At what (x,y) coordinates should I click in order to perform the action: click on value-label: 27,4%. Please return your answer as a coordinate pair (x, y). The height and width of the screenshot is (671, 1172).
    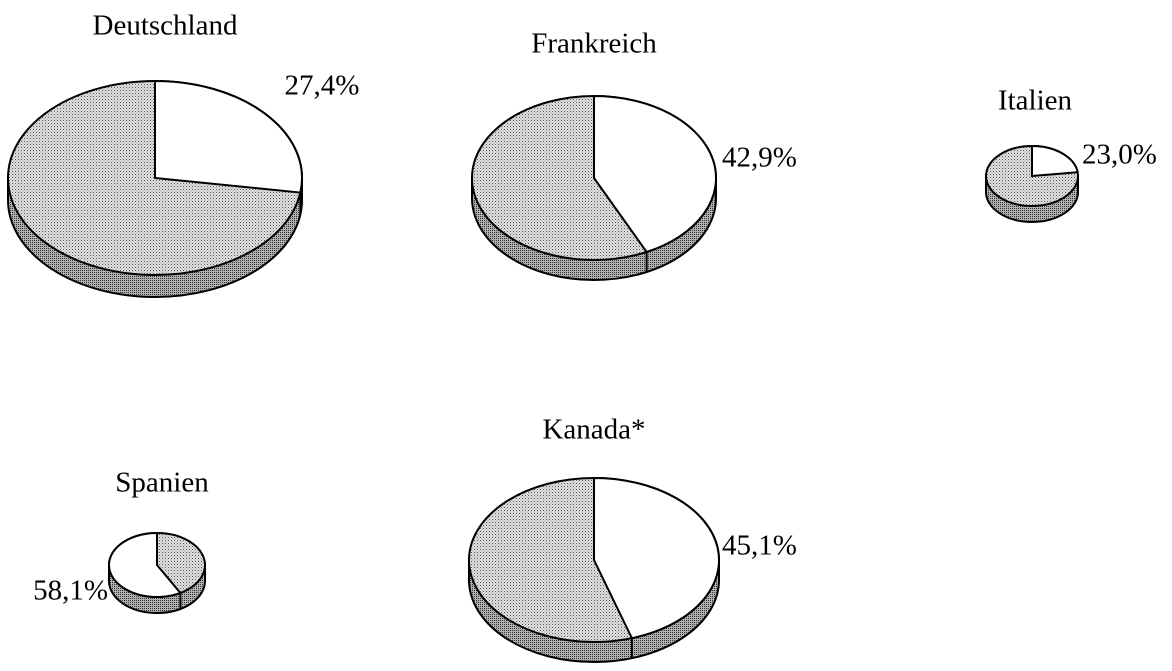
    Looking at the image, I should click on (322, 86).